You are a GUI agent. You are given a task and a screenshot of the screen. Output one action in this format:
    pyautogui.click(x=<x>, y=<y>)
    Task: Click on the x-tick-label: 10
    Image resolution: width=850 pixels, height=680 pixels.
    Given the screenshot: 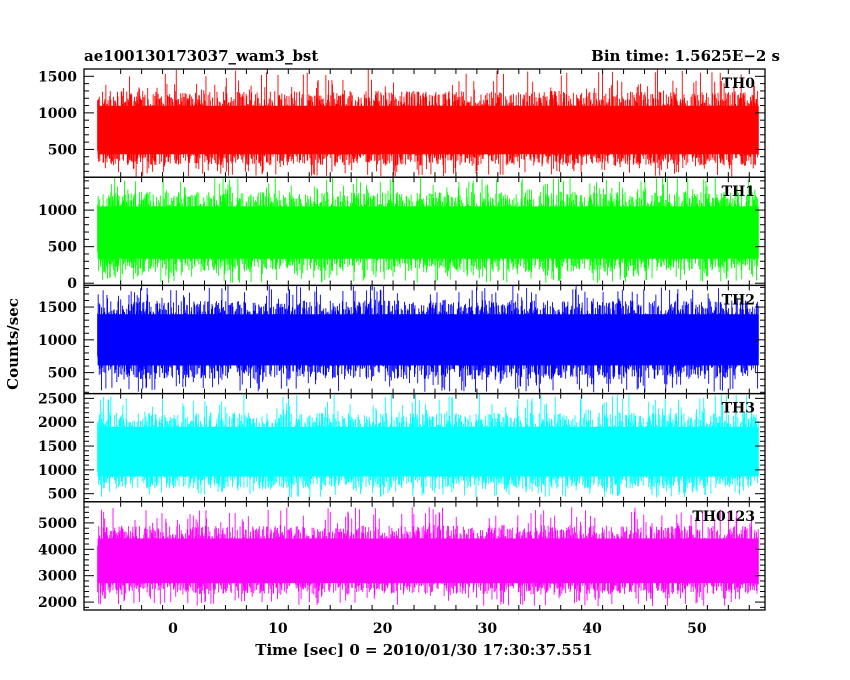 What is the action you would take?
    pyautogui.click(x=278, y=629)
    